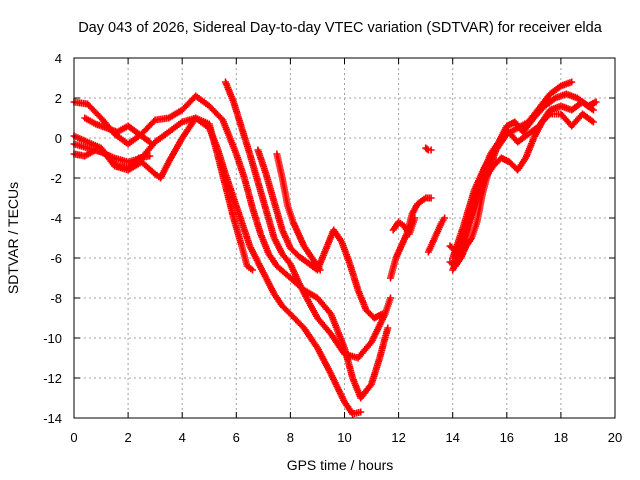  What do you see at coordinates (398, 437) in the screenshot?
I see `x-tick-label: 12` at bounding box center [398, 437].